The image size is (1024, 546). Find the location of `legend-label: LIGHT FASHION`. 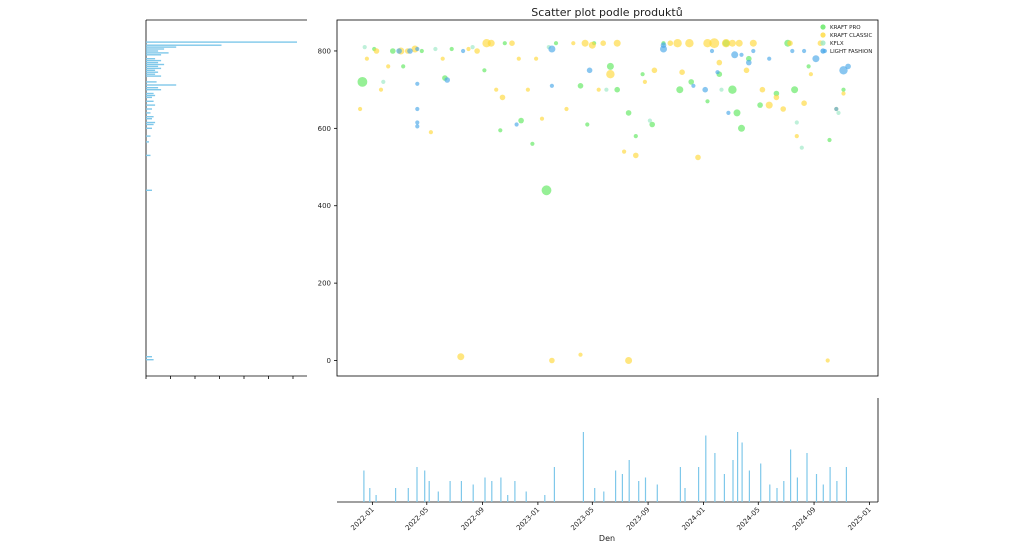

legend-label: LIGHT FASHION is located at coordinates (851, 52).